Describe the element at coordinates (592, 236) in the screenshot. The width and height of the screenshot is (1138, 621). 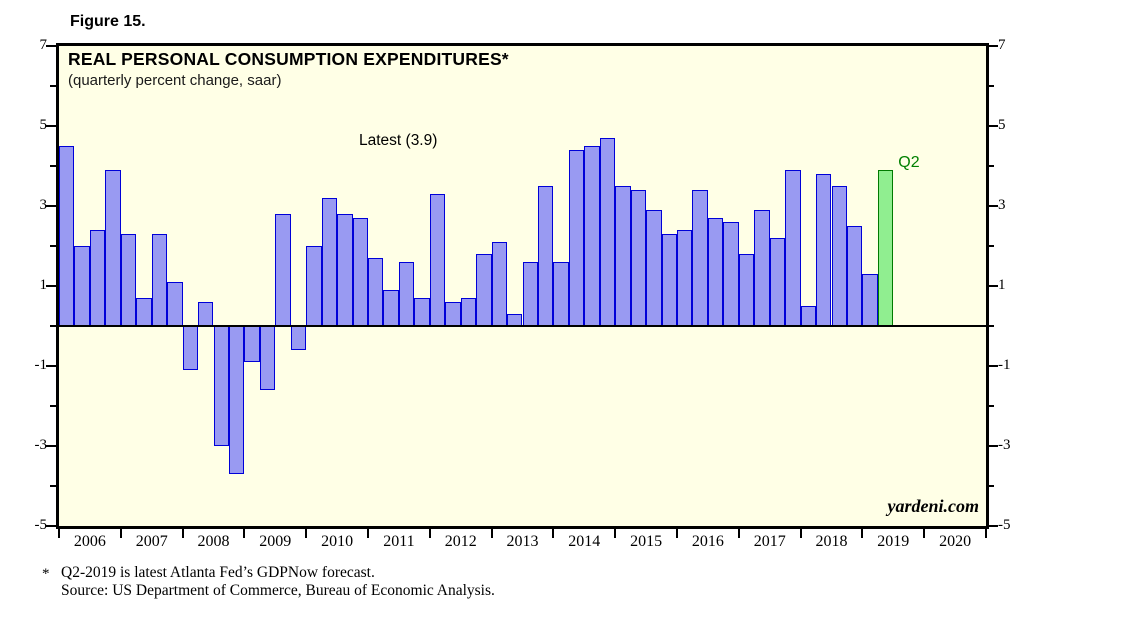
I see `bar-2014-q3` at that location.